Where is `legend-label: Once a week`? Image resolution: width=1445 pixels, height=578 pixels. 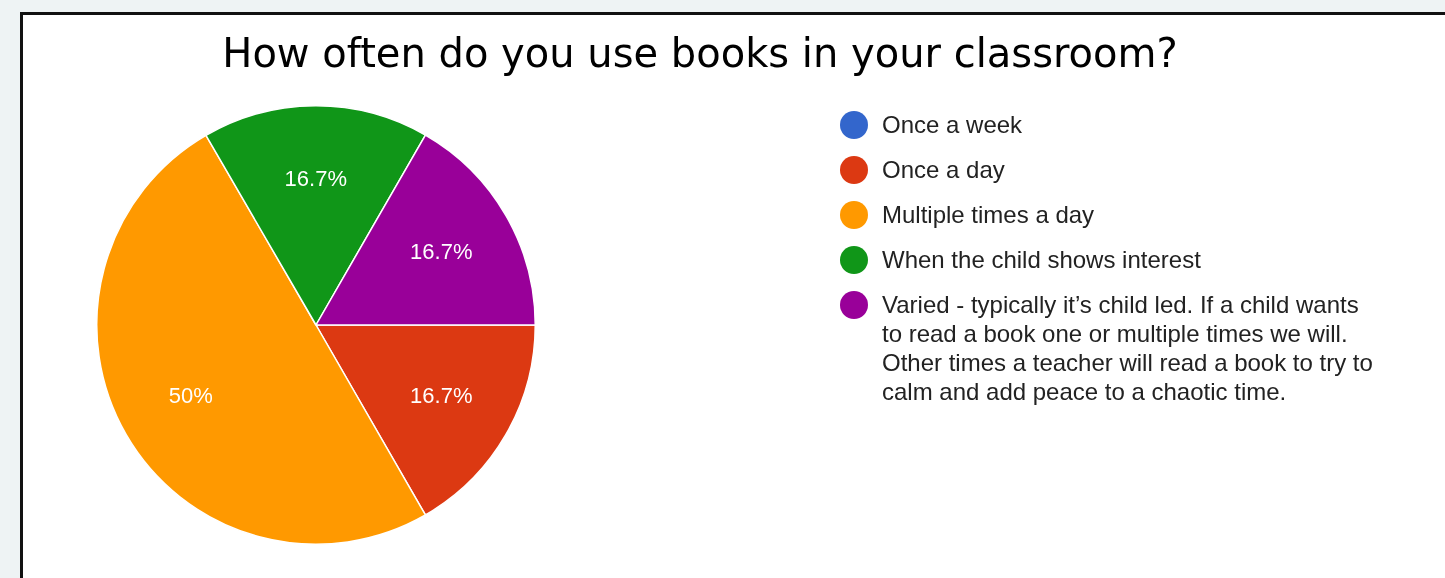 legend-label: Once a week is located at coordinates (952, 124).